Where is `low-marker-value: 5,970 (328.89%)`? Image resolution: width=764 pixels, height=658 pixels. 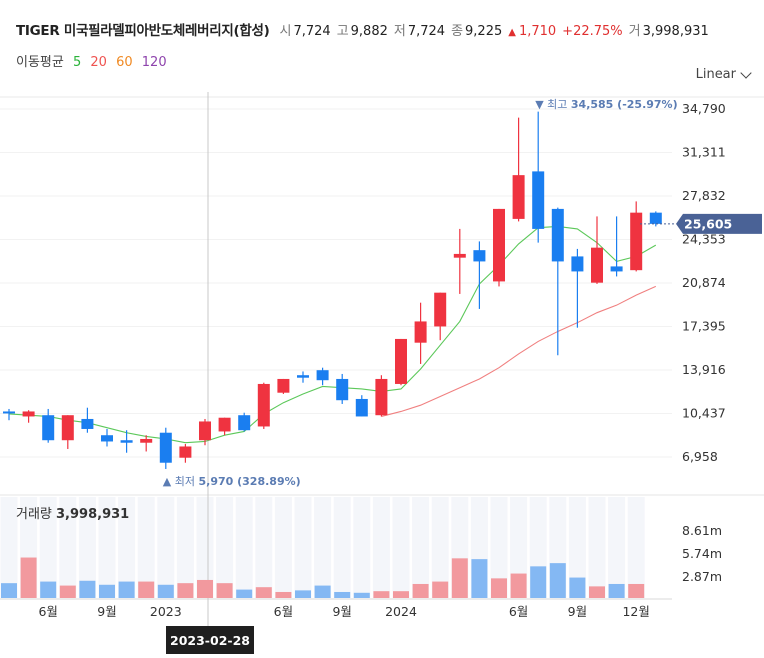
low-marker-value: 5,970 (328.89%) is located at coordinates (250, 481).